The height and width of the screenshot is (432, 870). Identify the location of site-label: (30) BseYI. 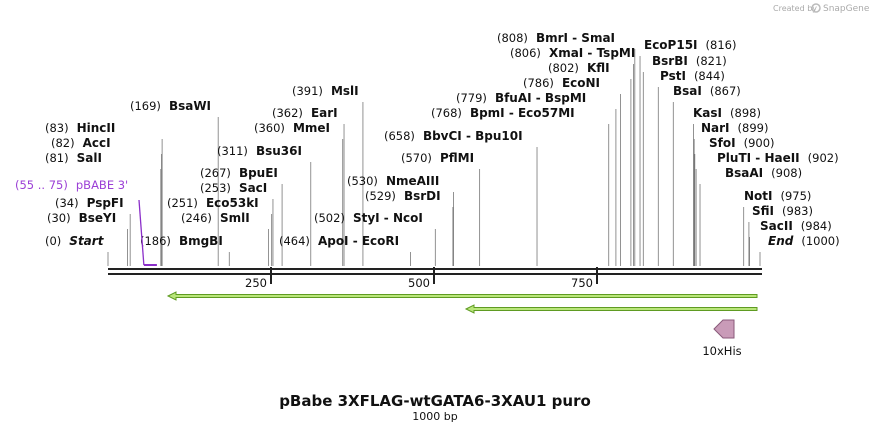
(81, 218).